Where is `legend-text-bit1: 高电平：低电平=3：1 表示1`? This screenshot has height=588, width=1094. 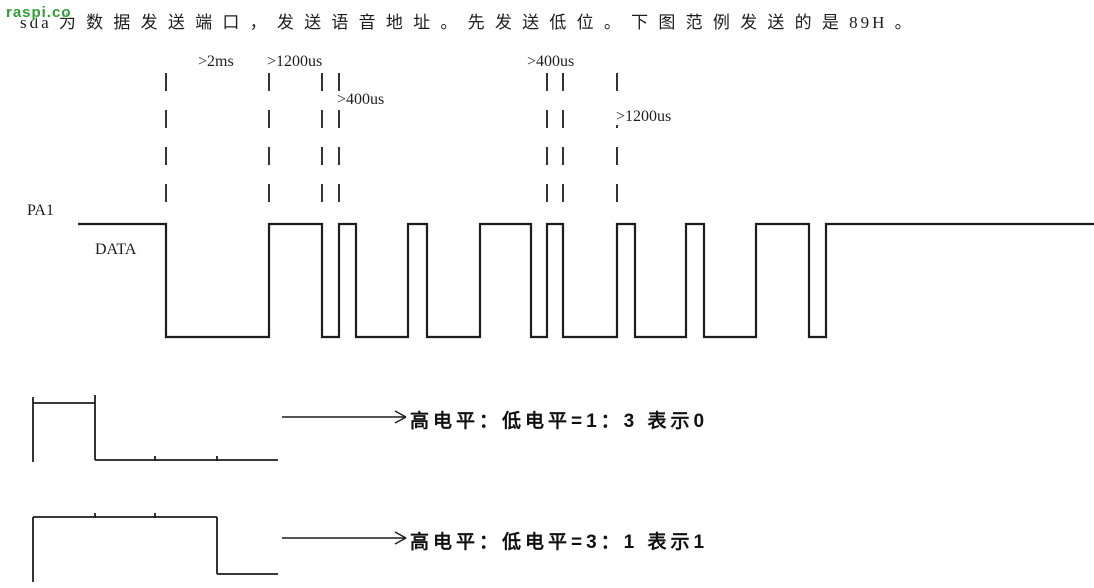 legend-text-bit1: 高电平：低电平=3：1 表示1 is located at coordinates (559, 542).